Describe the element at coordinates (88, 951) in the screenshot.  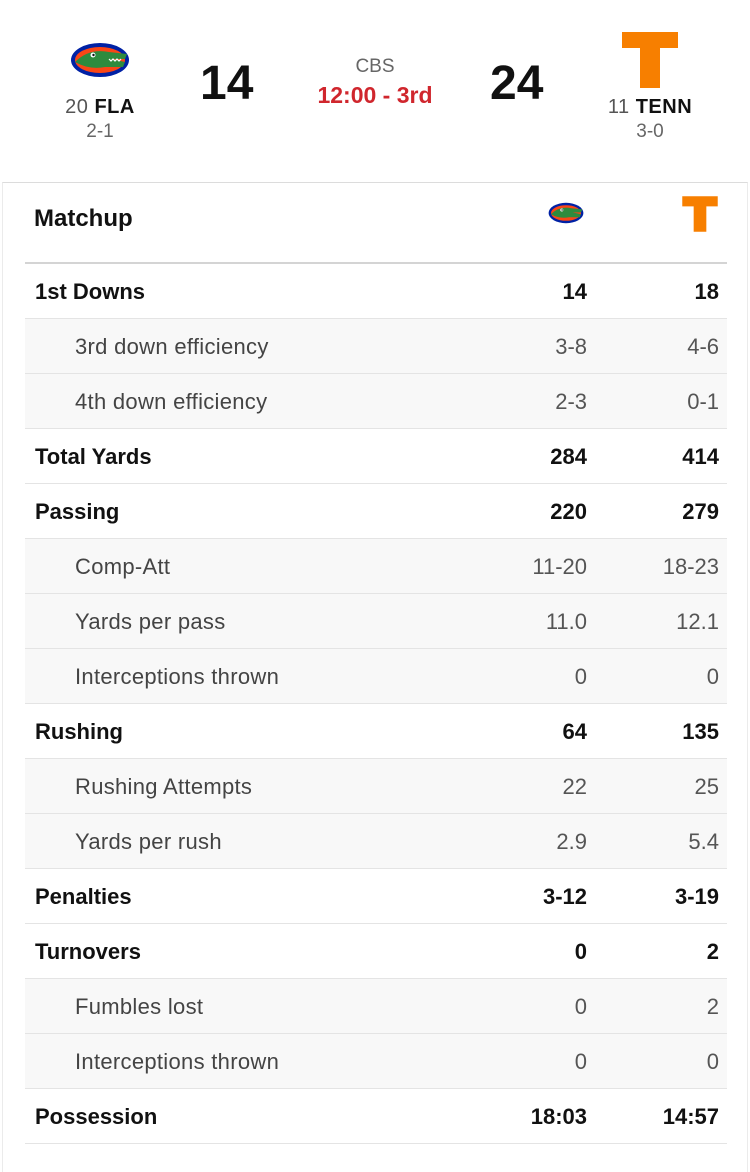
I see `stat-label: Turnovers` at that location.